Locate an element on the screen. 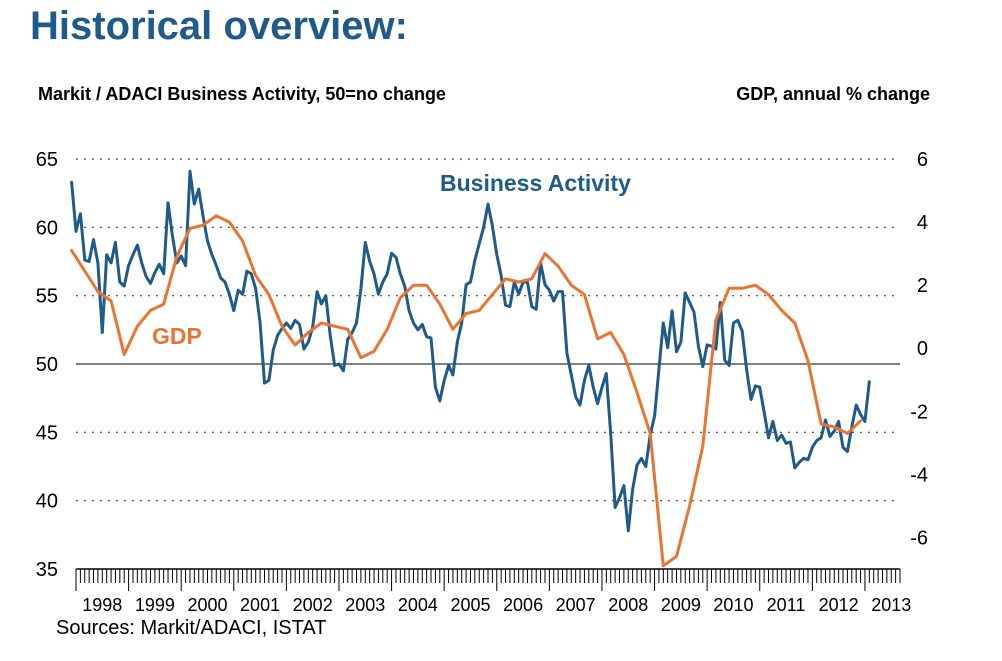 Image resolution: width=1002 pixels, height=661 pixels. x-tick-label: 2001 is located at coordinates (260, 605).